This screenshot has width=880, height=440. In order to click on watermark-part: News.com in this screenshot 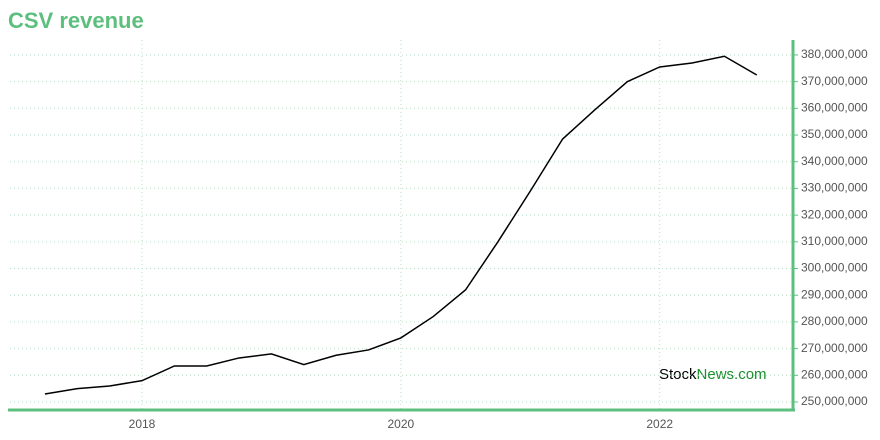, I will do `click(732, 374)`.